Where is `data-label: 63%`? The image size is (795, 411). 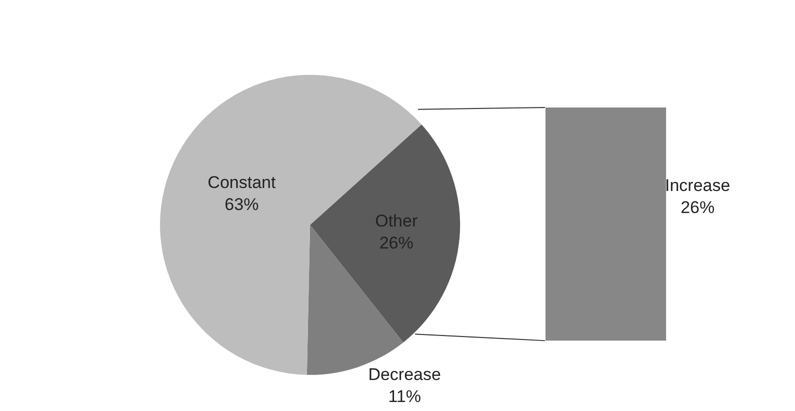
data-label: 63% is located at coordinates (241, 204).